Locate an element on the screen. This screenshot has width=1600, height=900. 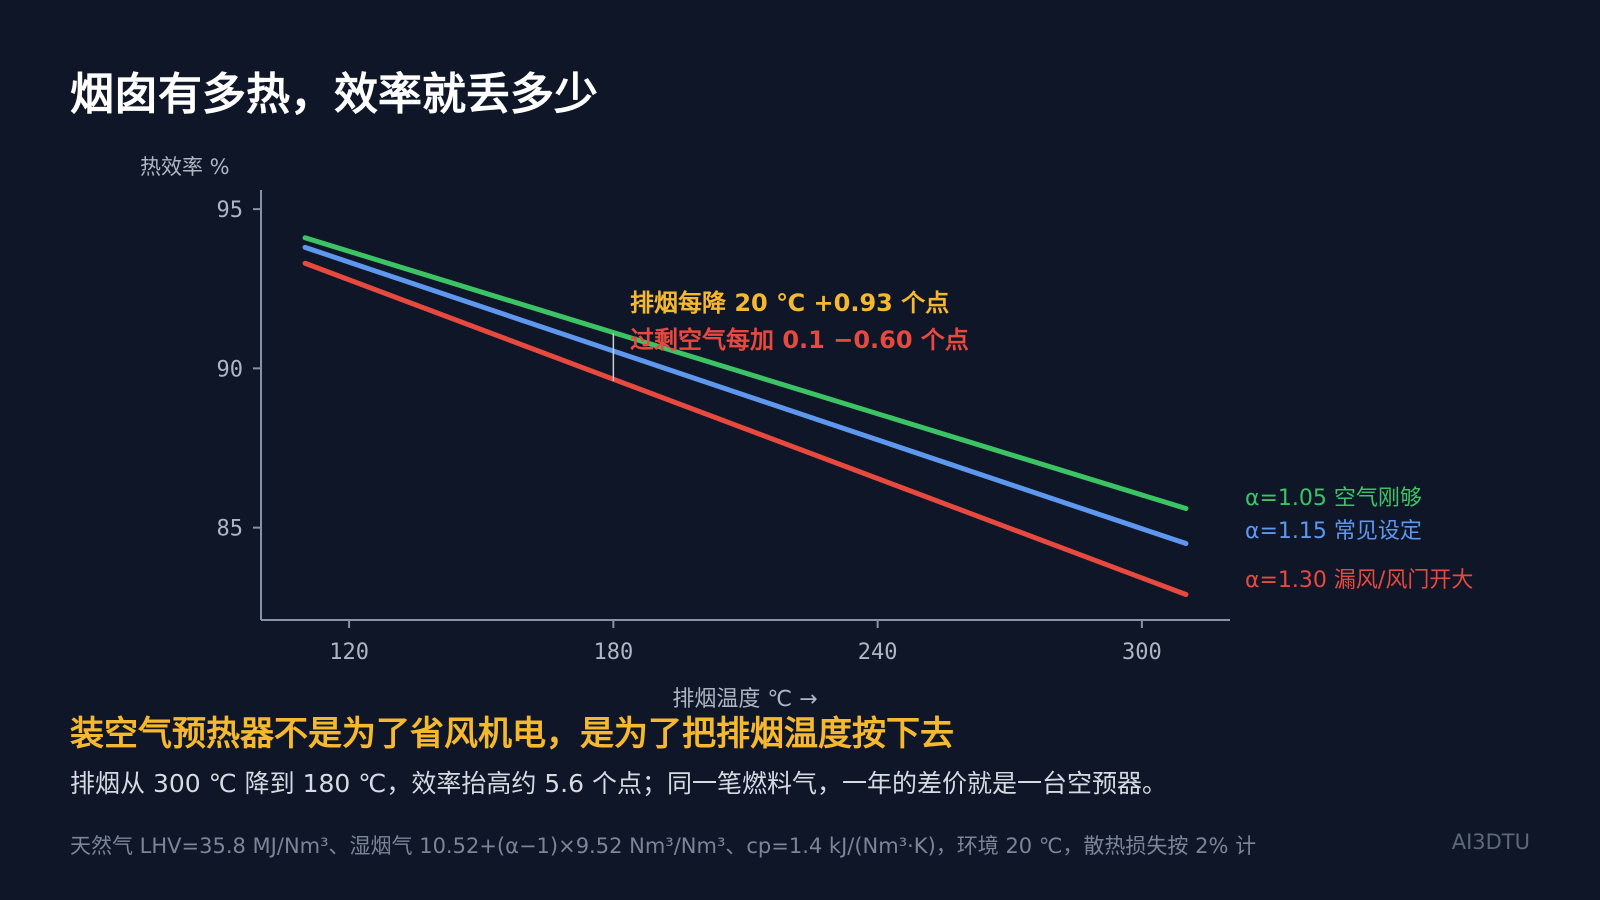
y-tick-label: 90 is located at coordinates (230, 369).